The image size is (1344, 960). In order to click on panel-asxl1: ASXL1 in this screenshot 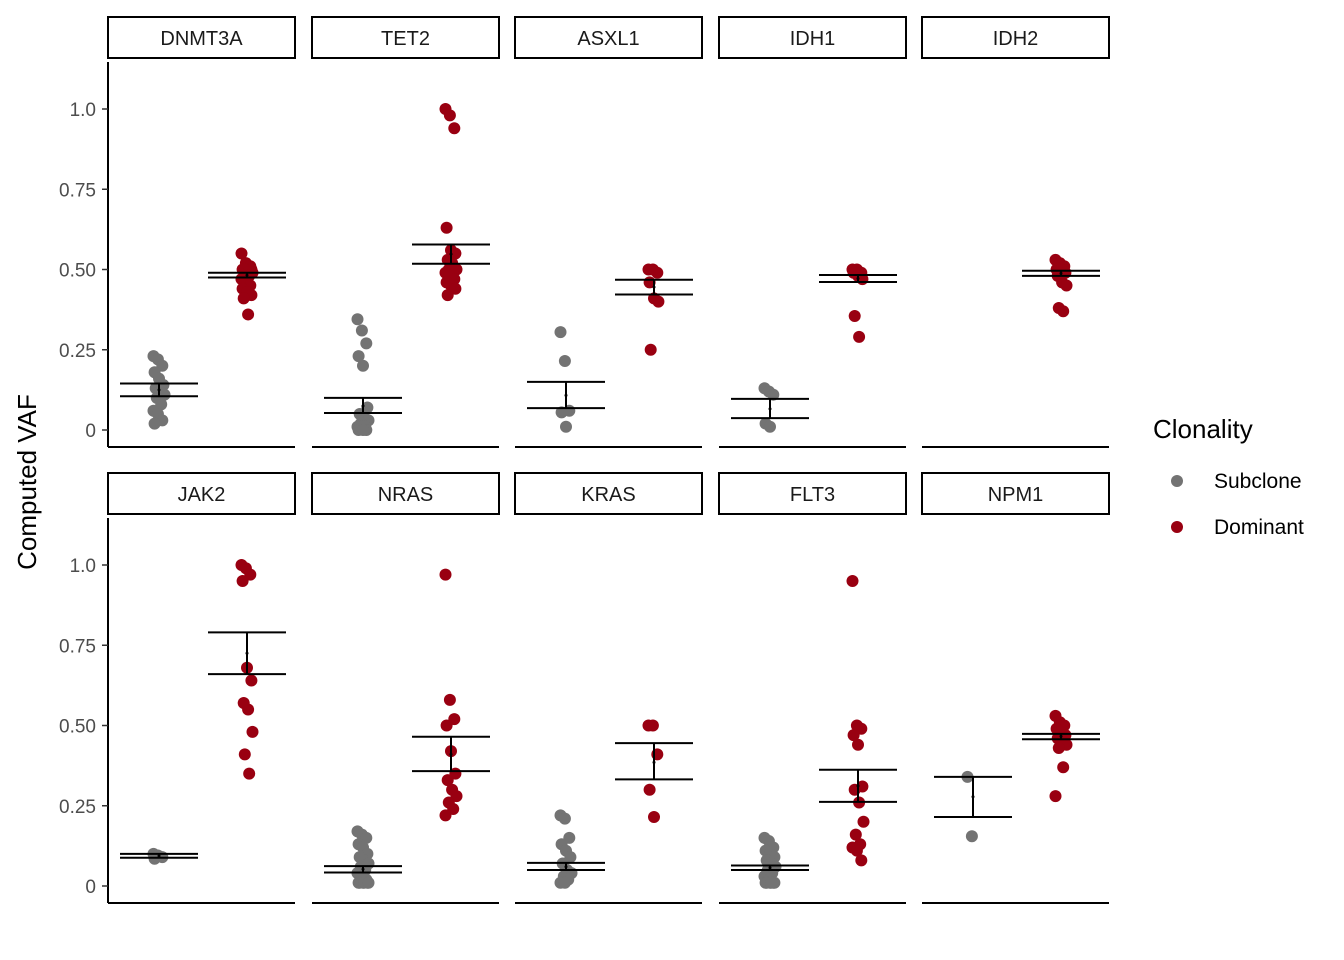, I will do `click(608, 232)`.